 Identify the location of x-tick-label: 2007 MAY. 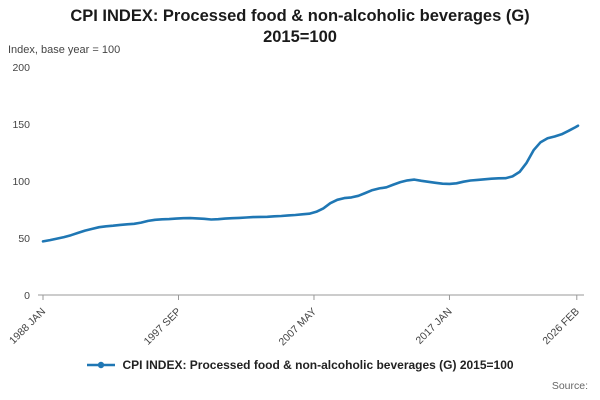
(297, 327).